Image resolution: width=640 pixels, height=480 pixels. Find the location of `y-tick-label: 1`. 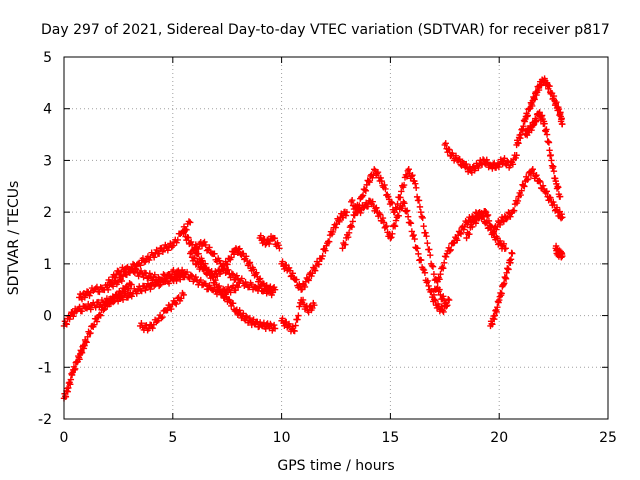

y-tick-label: 1 is located at coordinates (47, 265).